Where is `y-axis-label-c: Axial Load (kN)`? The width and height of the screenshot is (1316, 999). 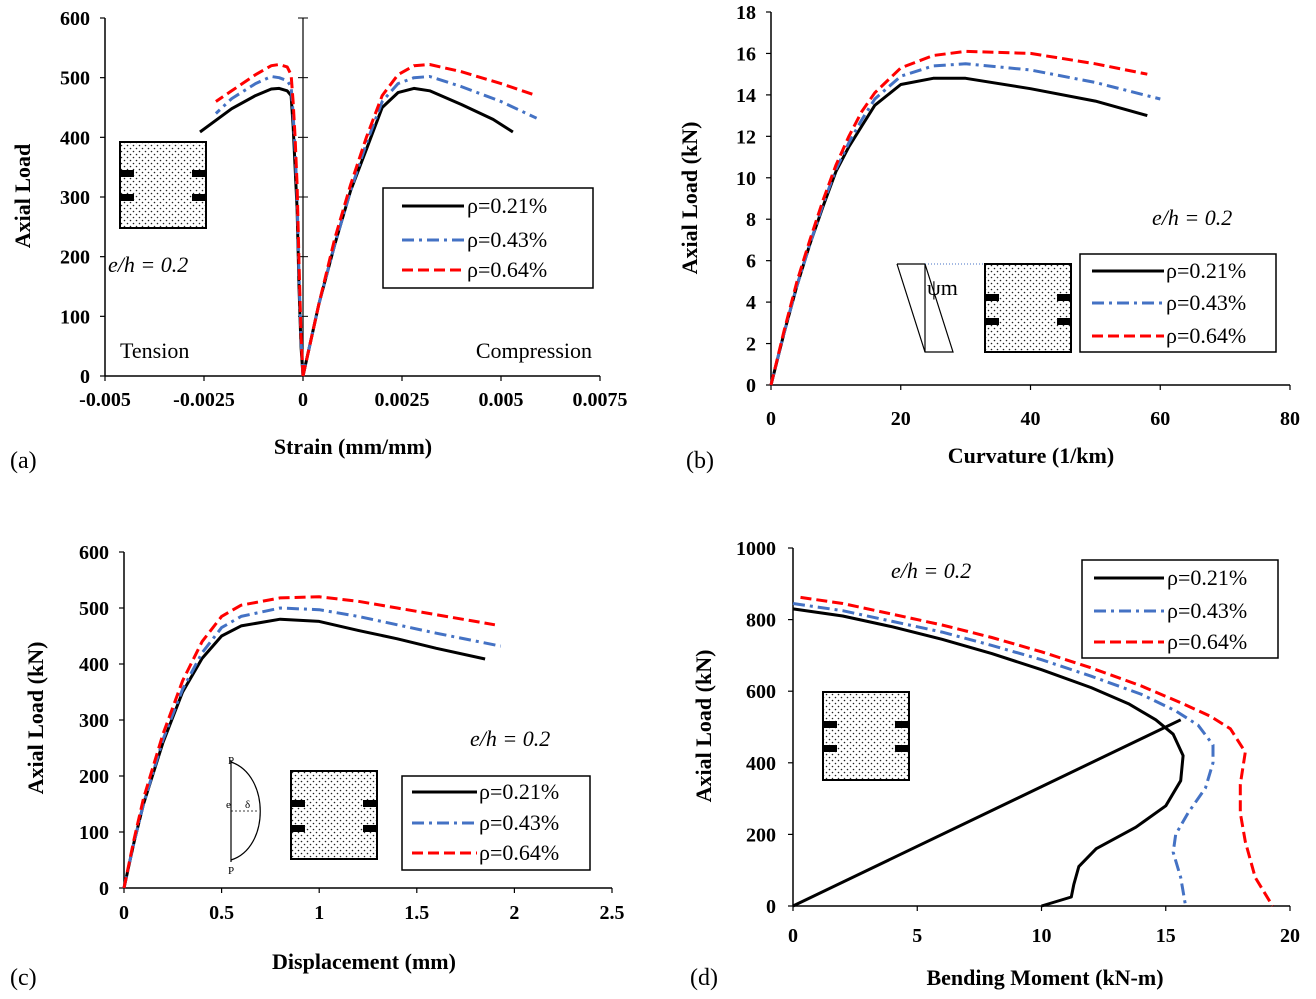
y-axis-label-c: Axial Load (kN) is located at coordinates (35, 718).